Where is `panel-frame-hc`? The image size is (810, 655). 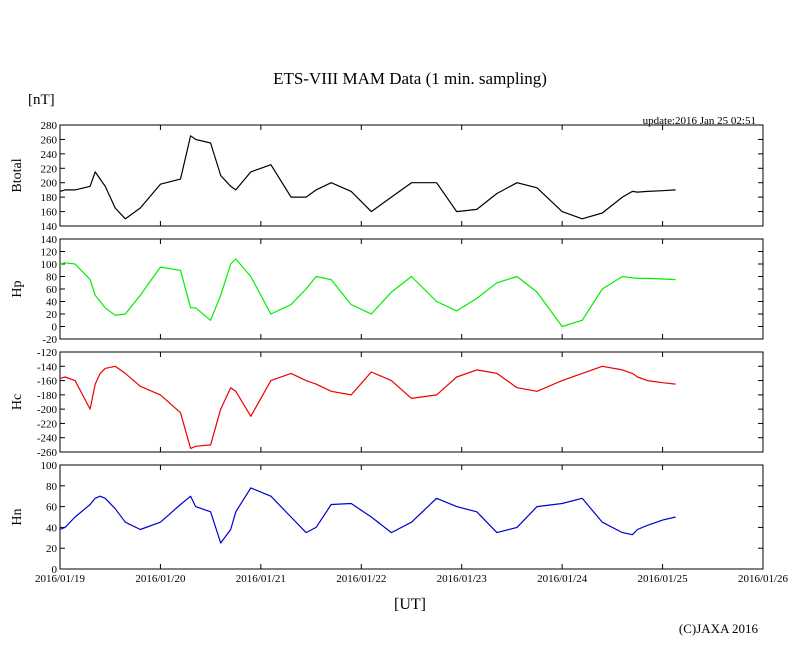
panel-frame-hc is located at coordinates (411, 402).